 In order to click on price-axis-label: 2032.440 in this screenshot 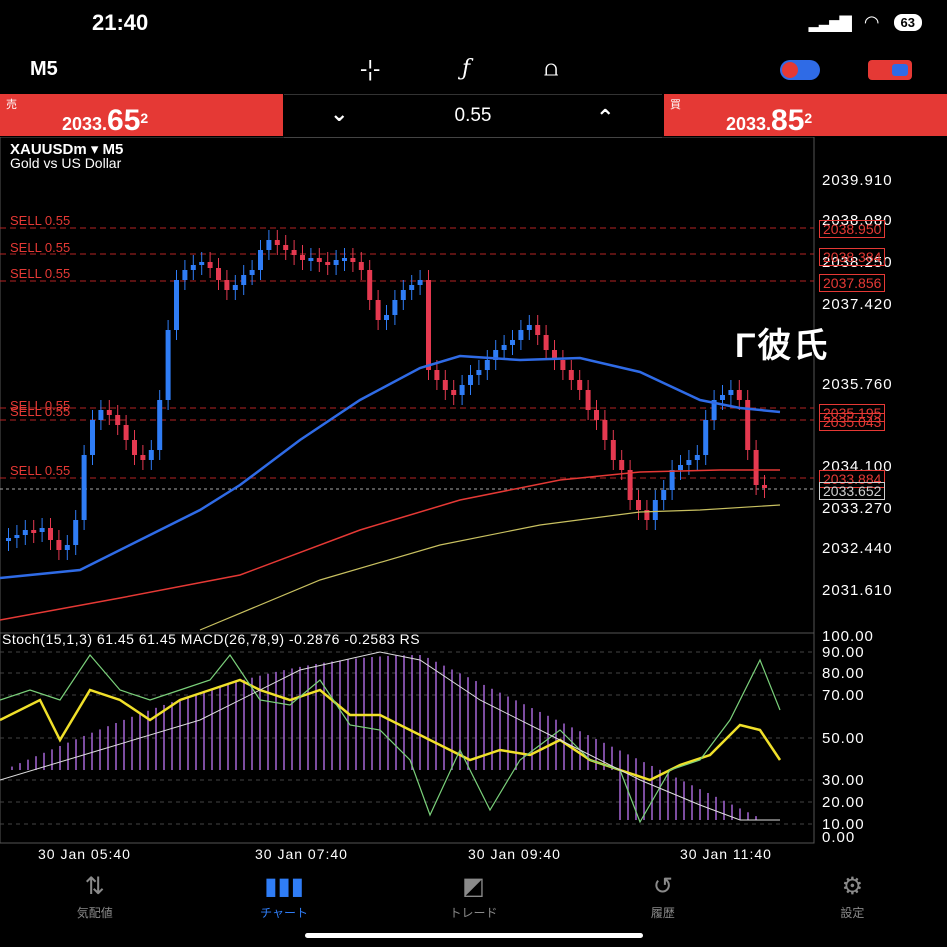, I will do `click(857, 548)`.